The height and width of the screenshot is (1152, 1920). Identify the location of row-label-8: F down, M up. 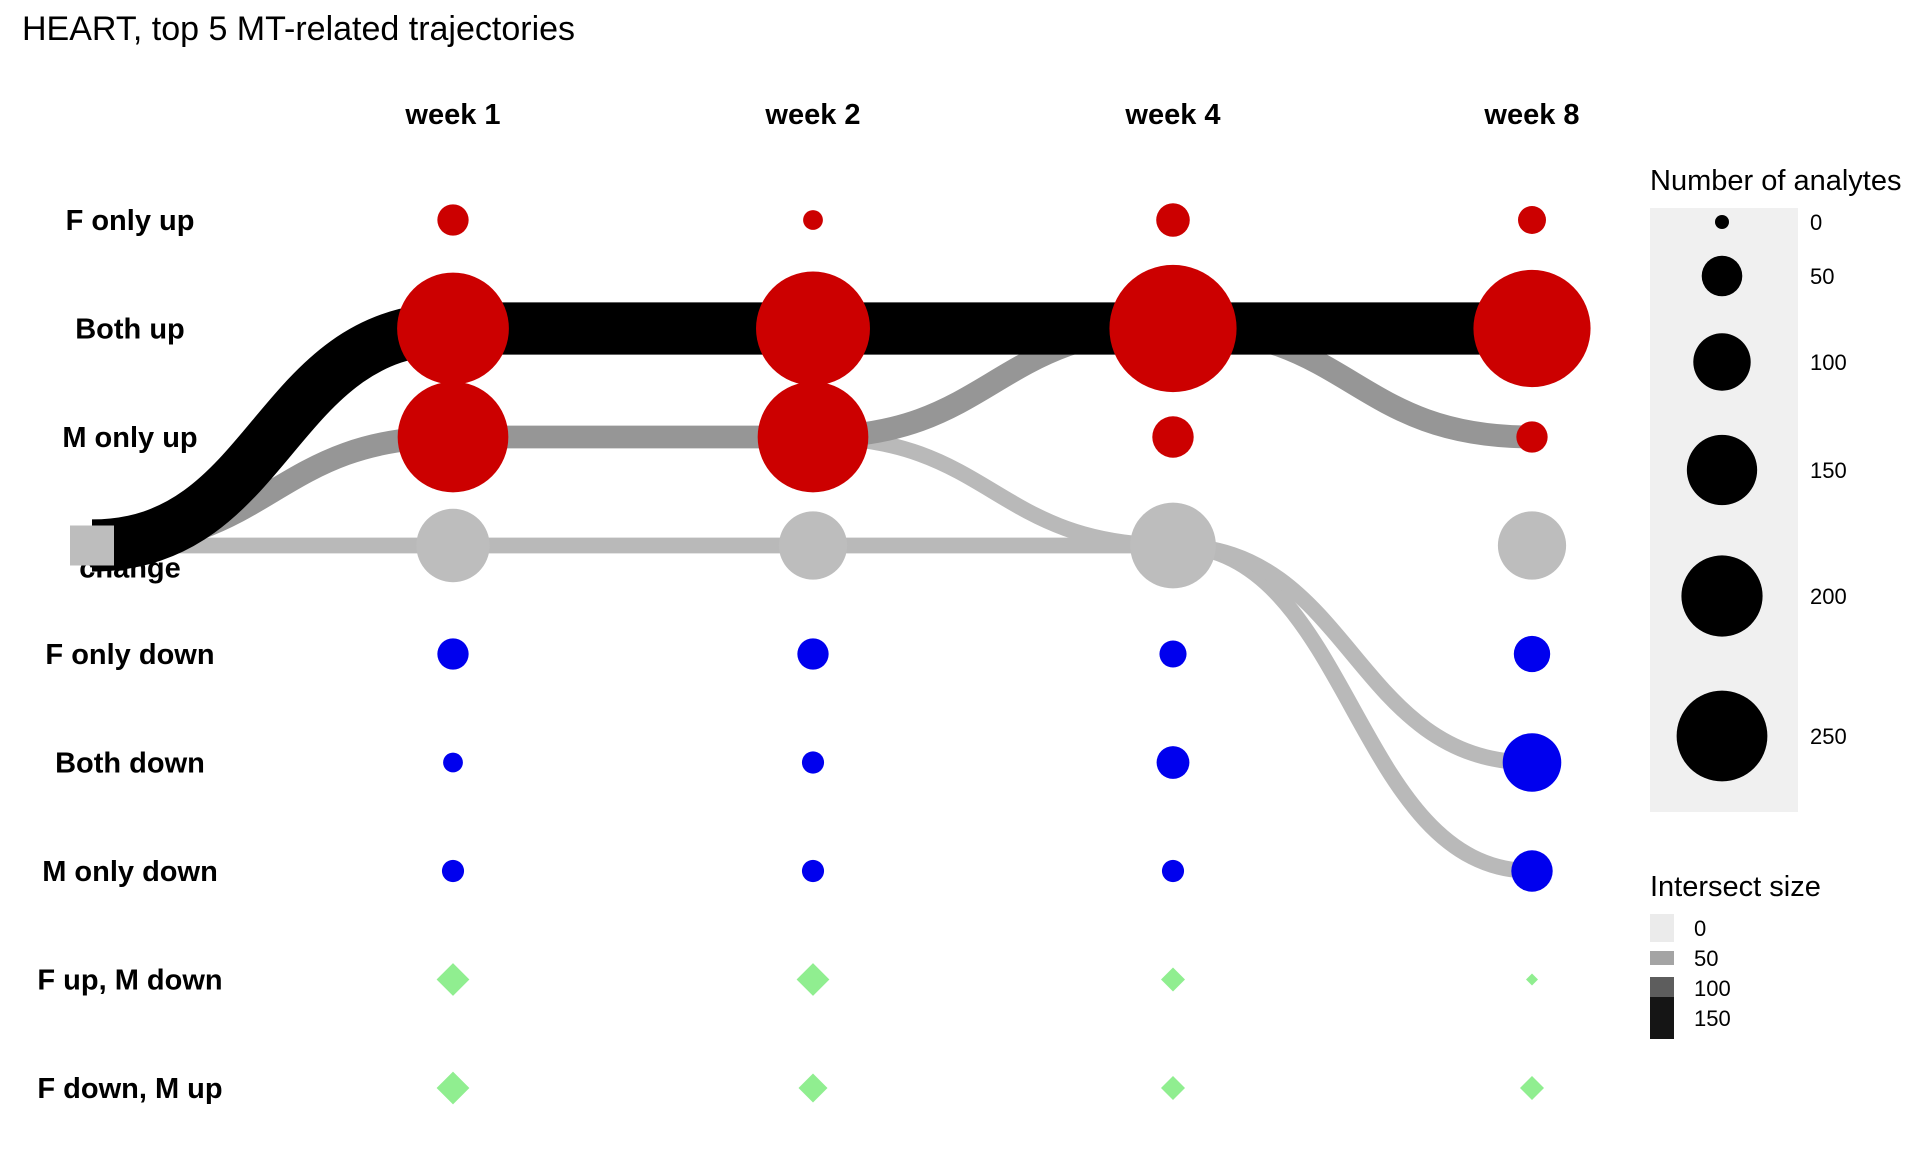
(129, 1089).